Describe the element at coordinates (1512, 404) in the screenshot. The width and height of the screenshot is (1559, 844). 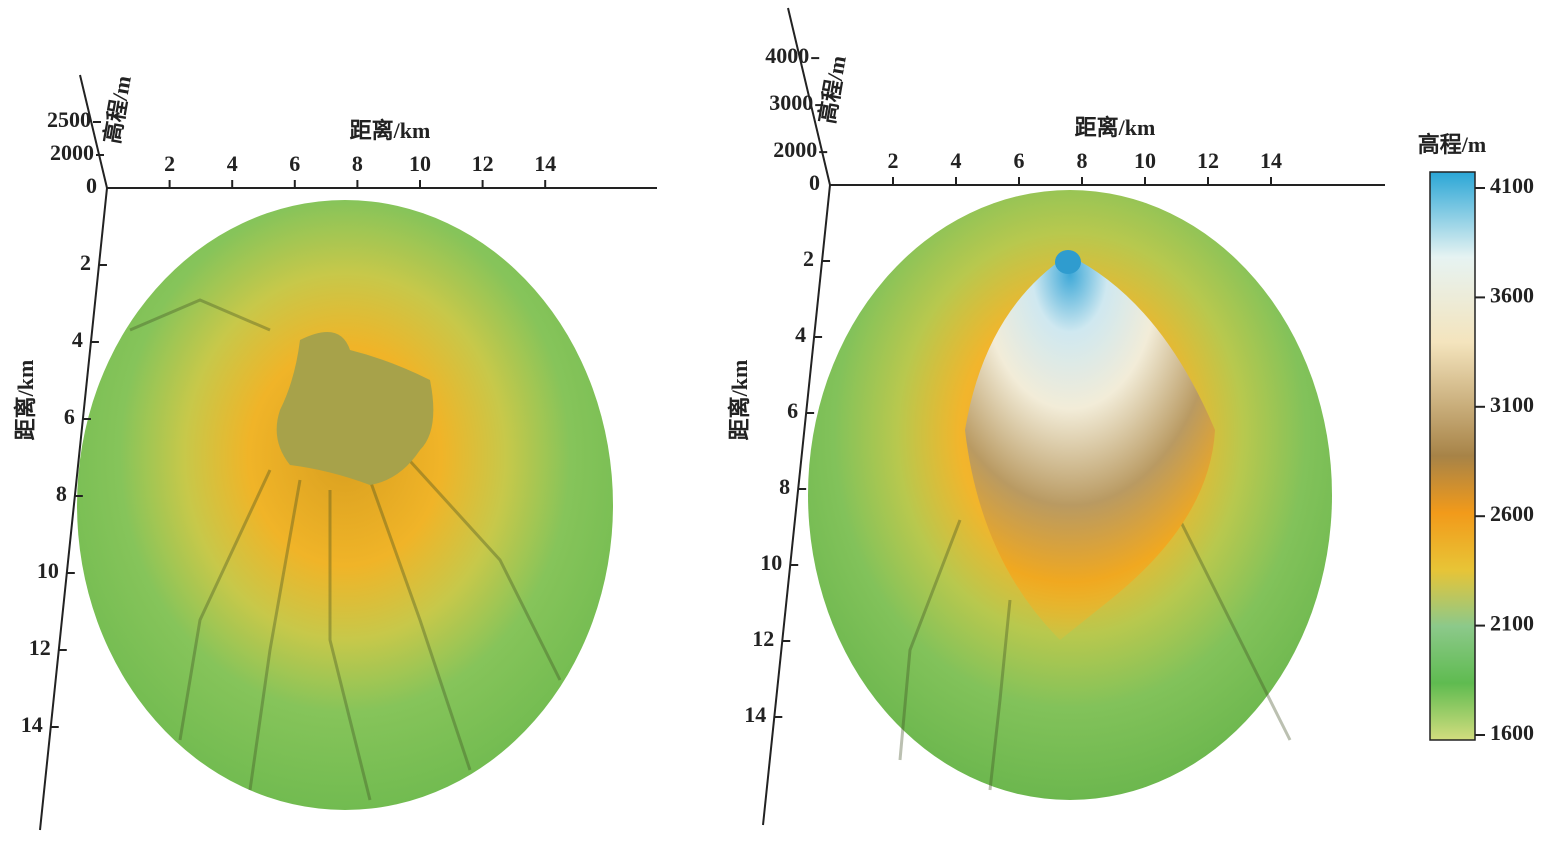
I see `colorbar-tick-label: 3100` at that location.